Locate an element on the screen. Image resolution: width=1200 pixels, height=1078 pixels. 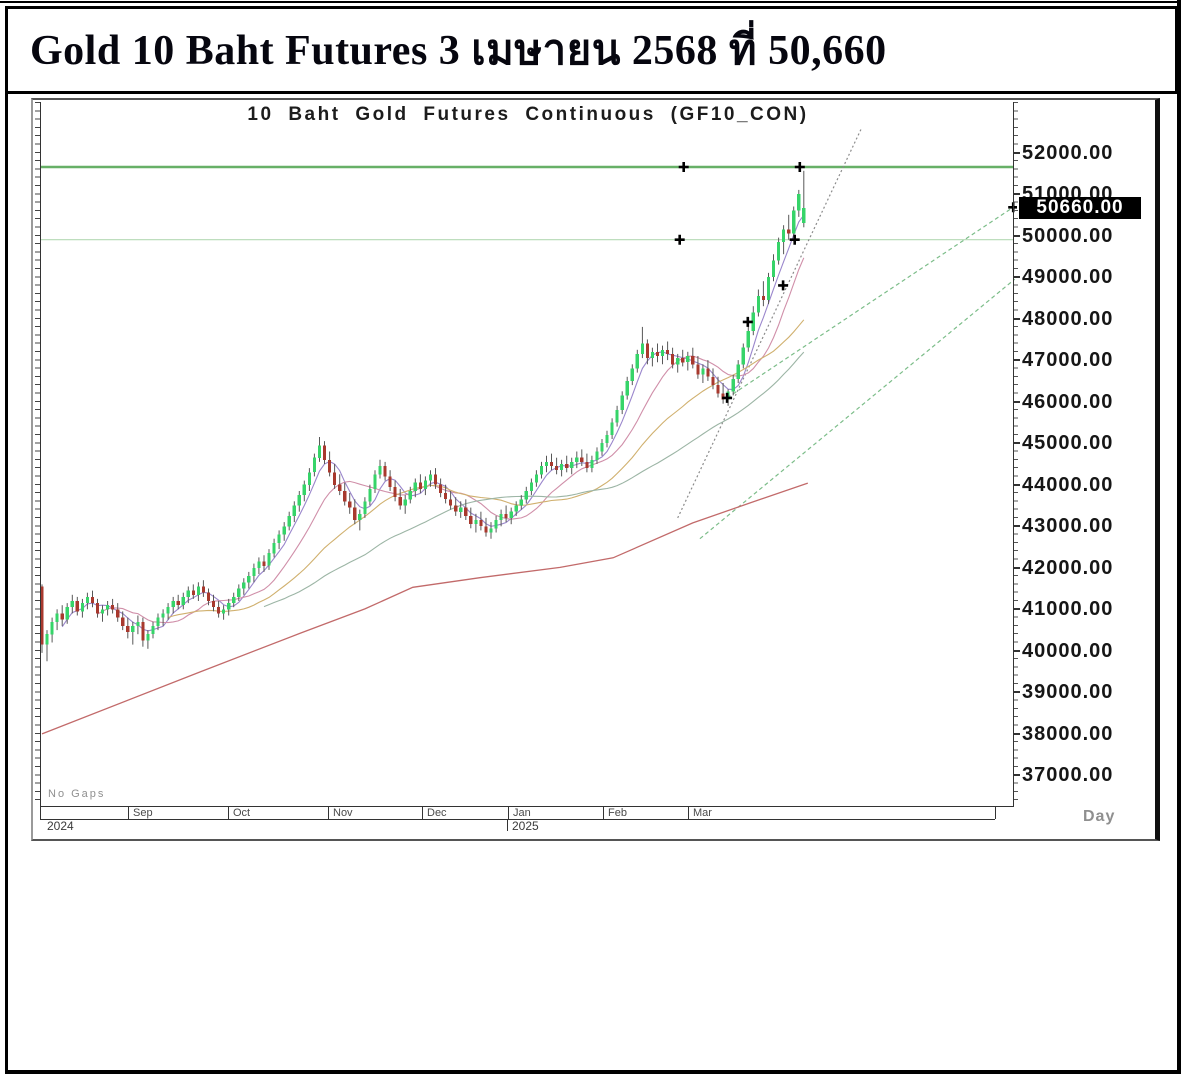
y-axis-label: 52000.00 is located at coordinates (1068, 152).